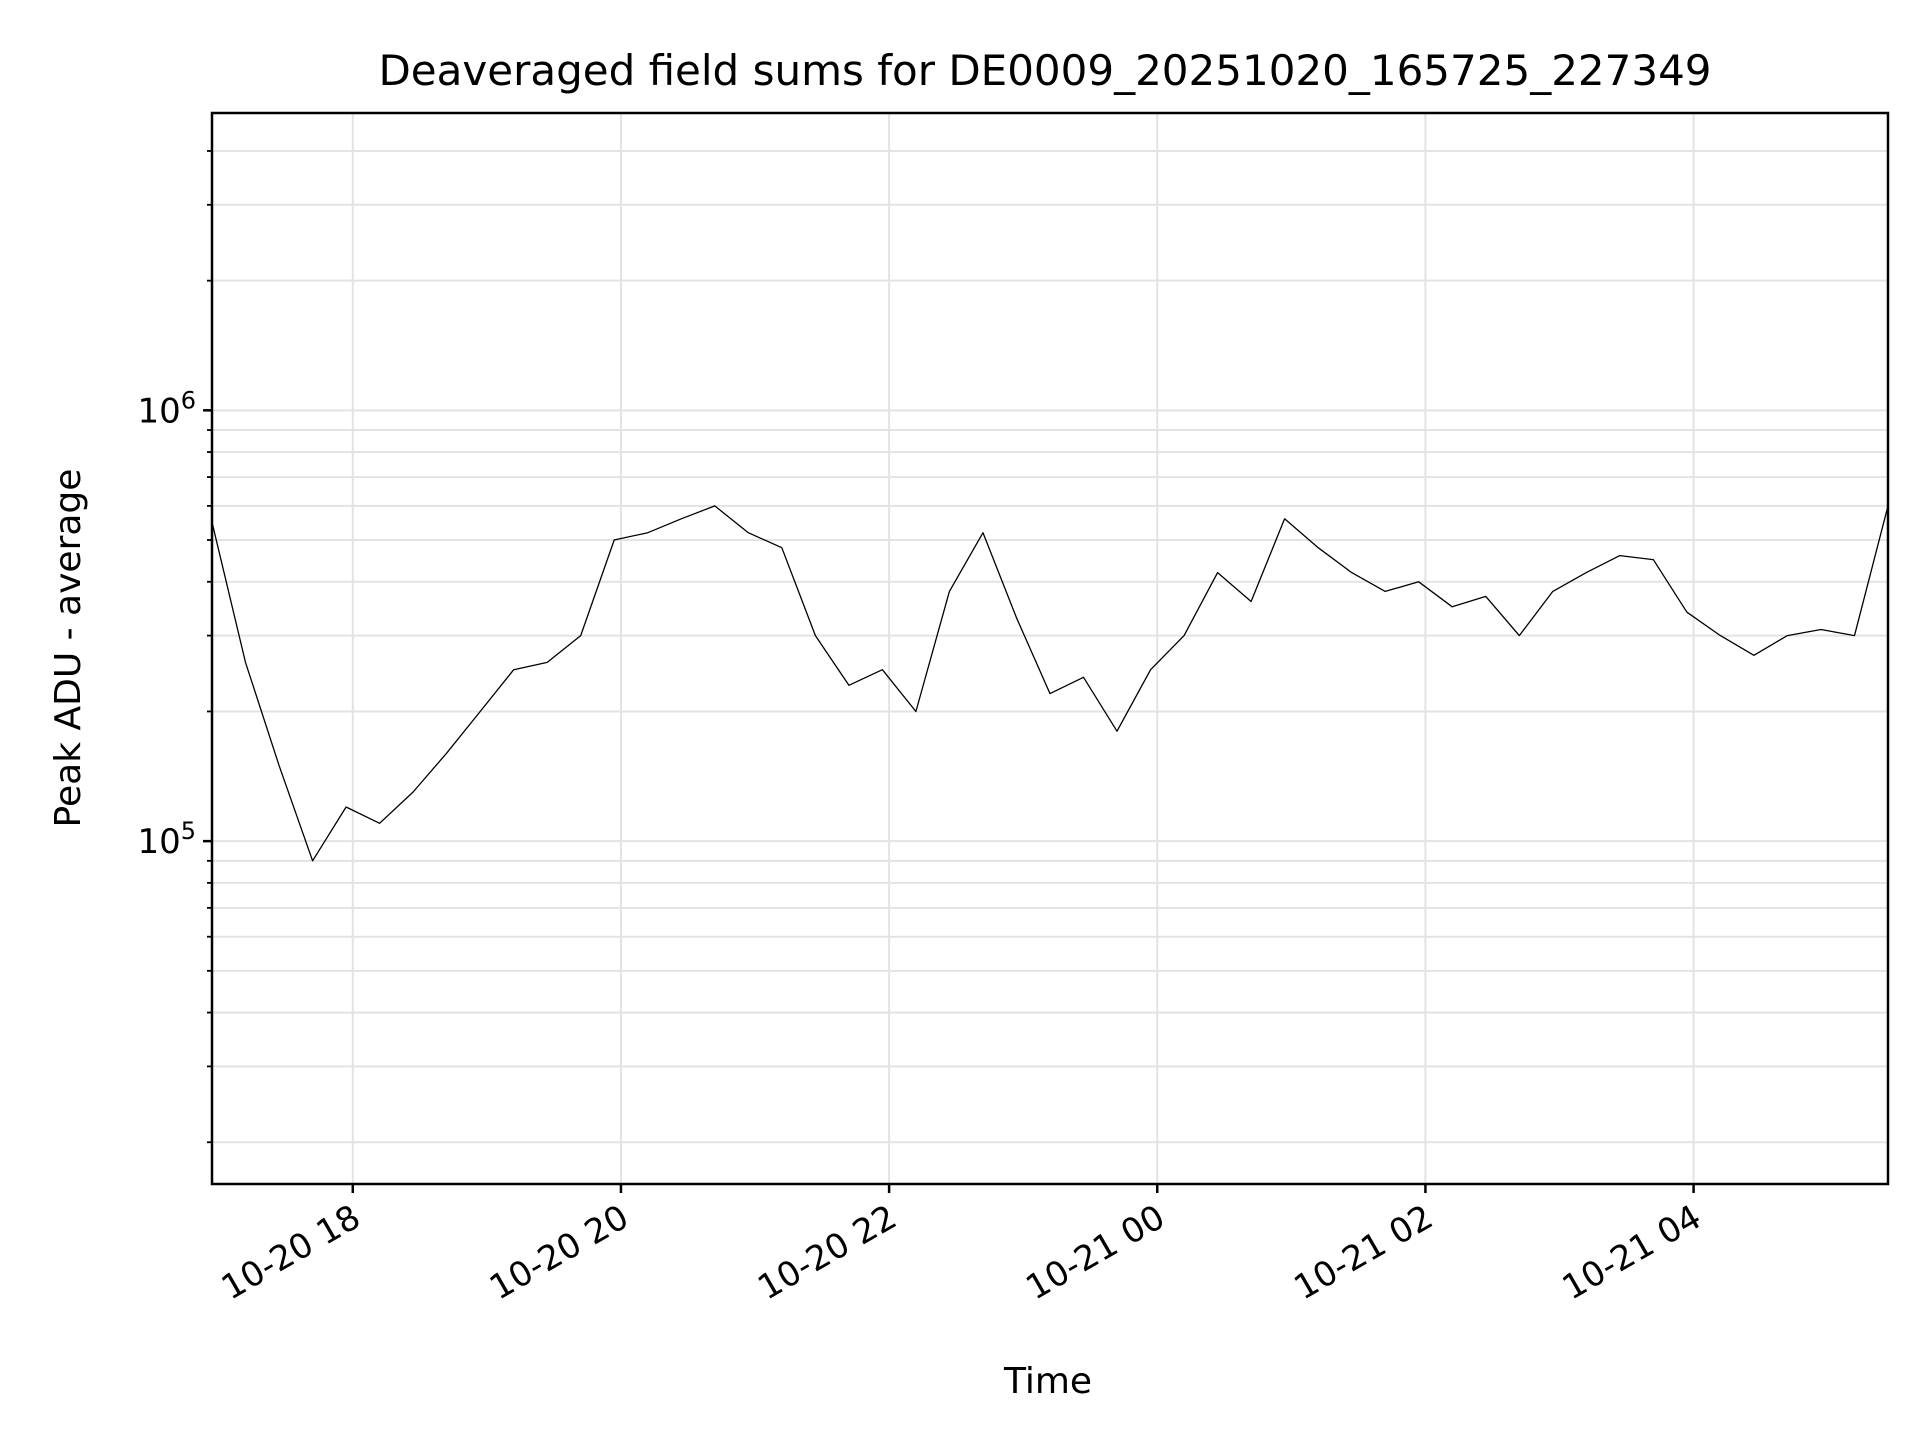  I want to click on y-axis-label: Peak ADU - average, so click(68, 648).